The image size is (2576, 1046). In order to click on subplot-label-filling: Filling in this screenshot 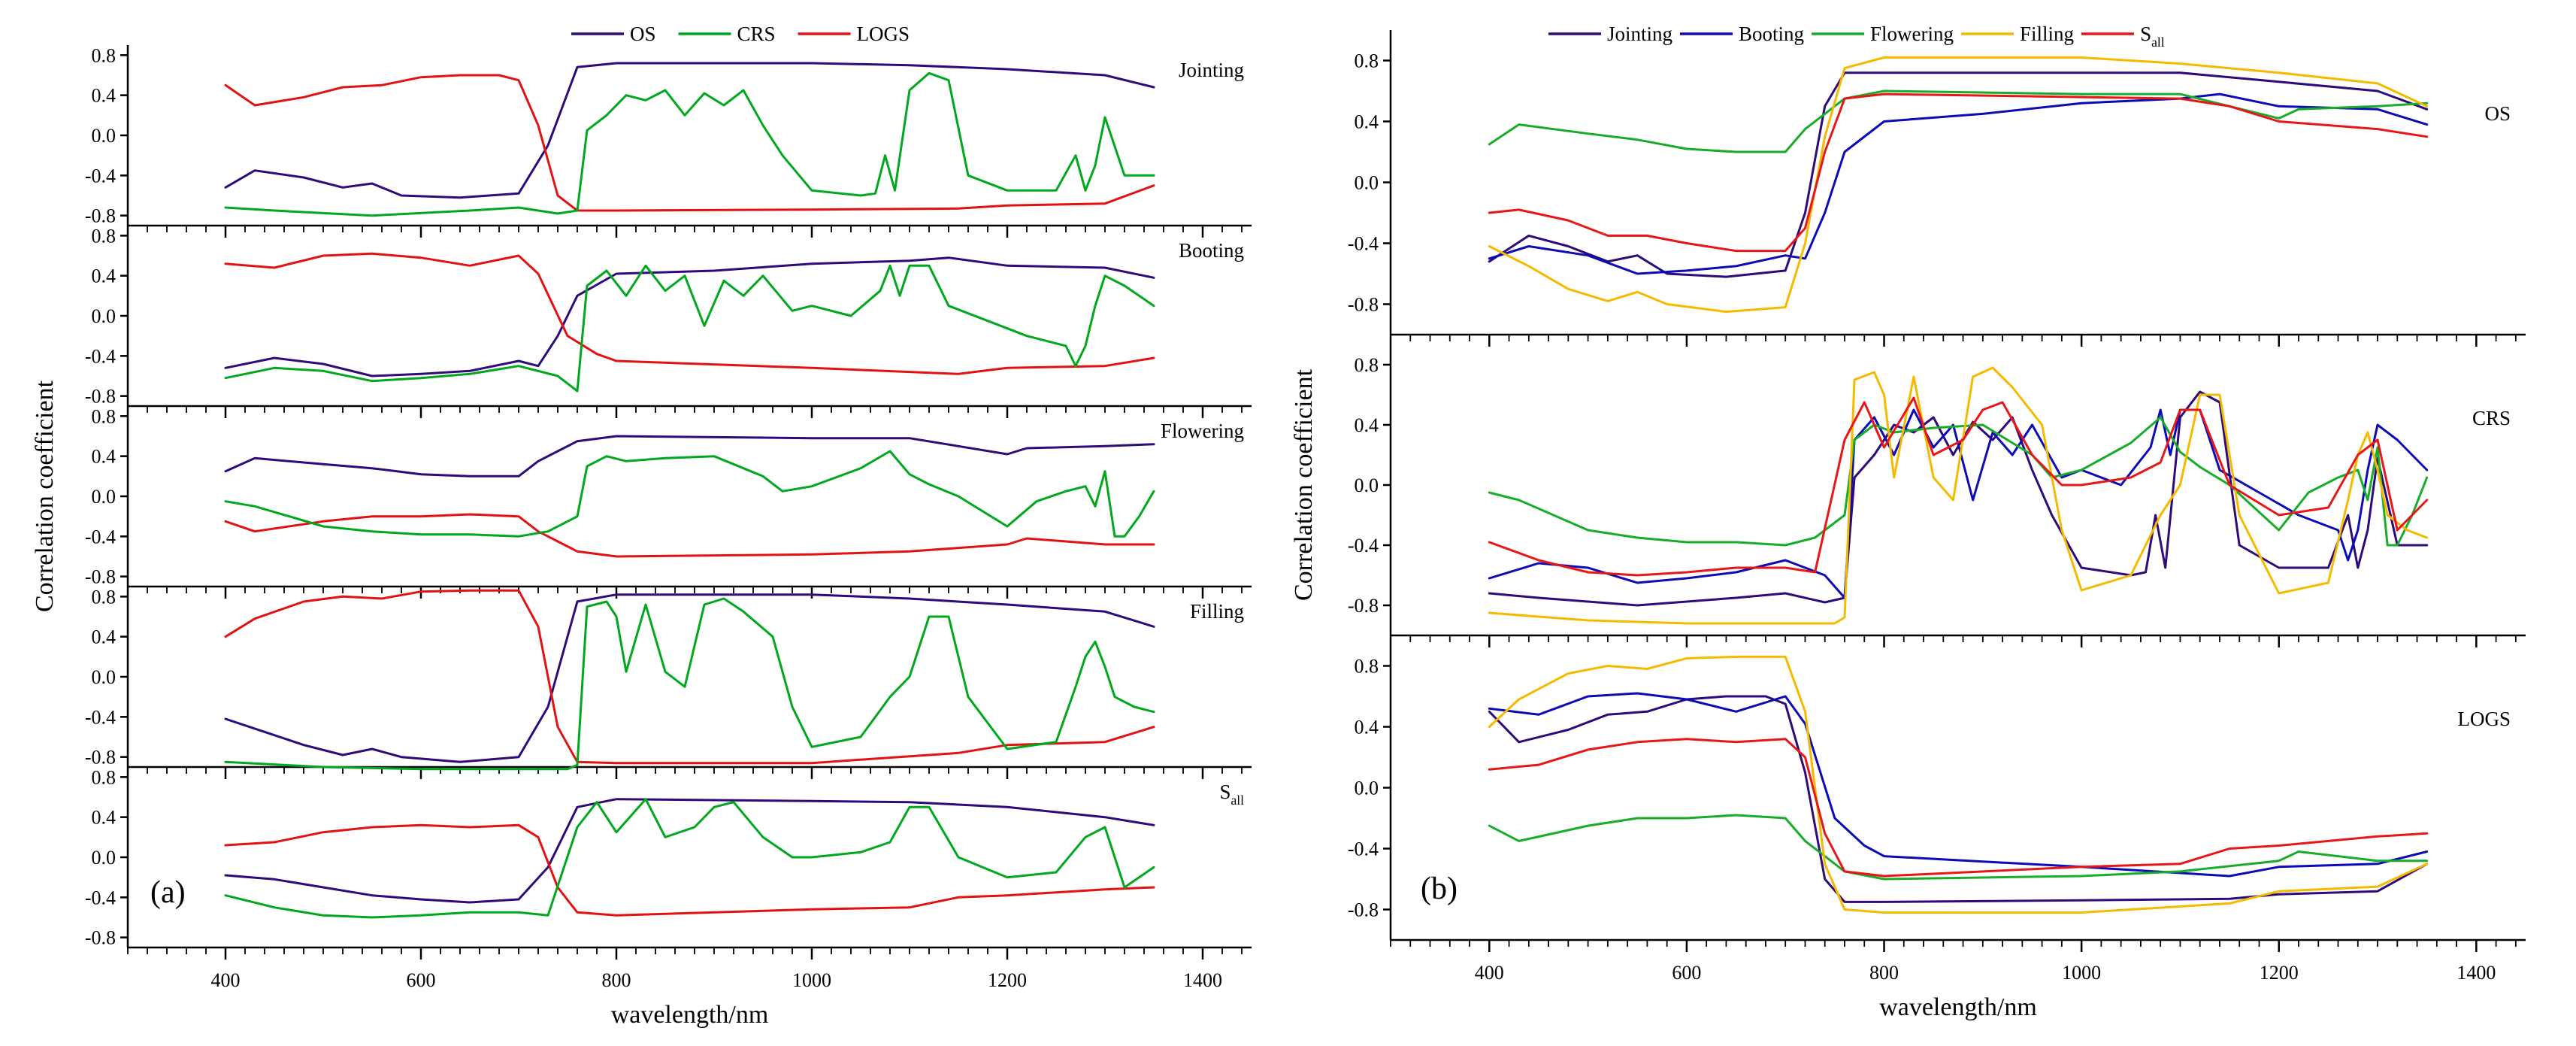, I will do `click(1217, 611)`.